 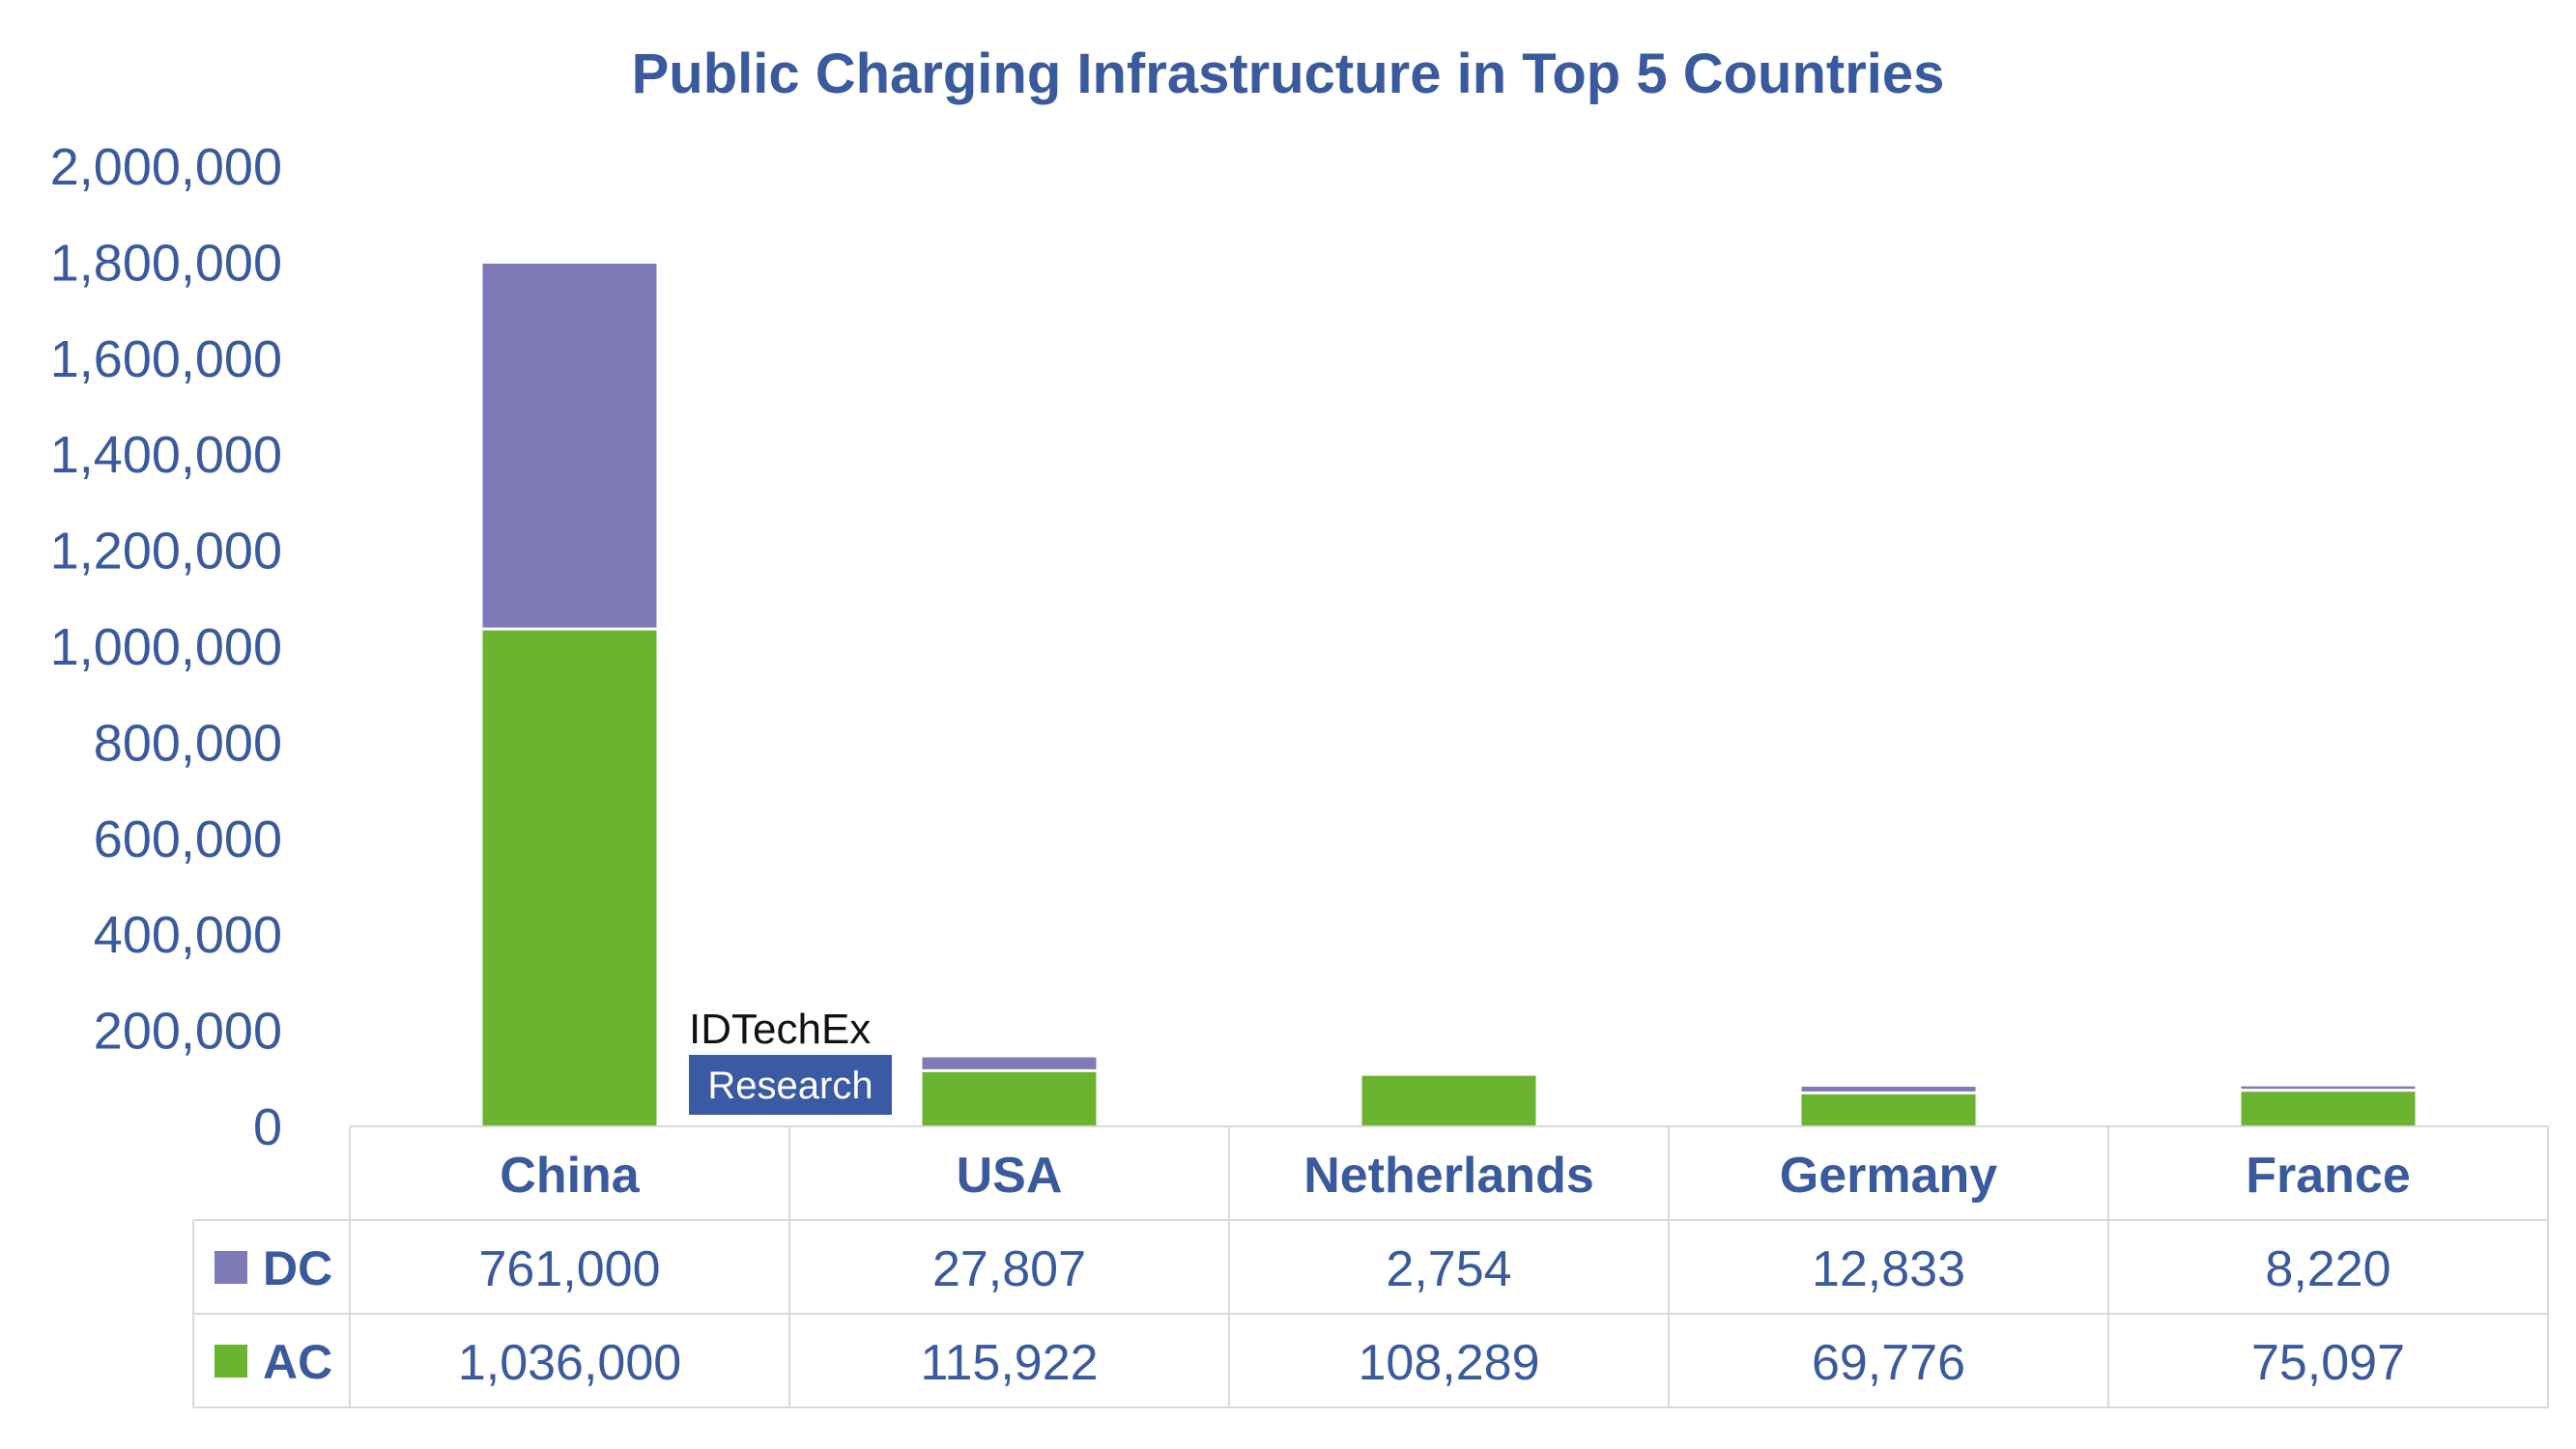 I want to click on bar-ac-usa, so click(x=1010, y=1098).